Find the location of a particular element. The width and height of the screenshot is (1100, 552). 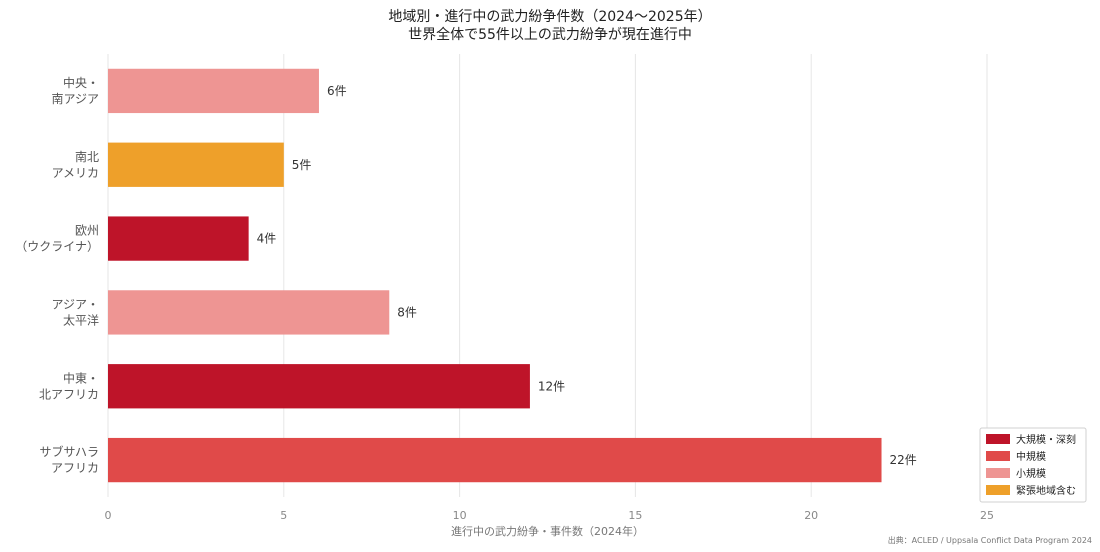

data-label: 4件 is located at coordinates (267, 239).